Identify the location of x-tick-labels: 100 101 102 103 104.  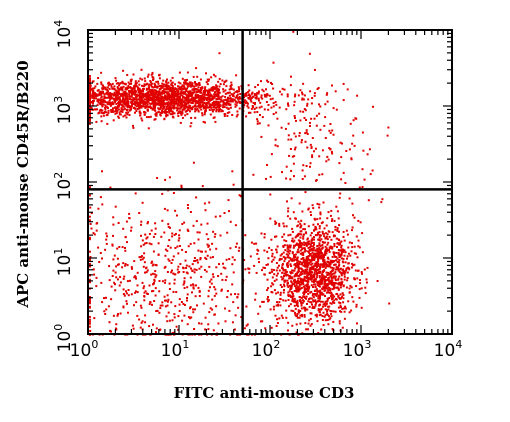
(266, 349).